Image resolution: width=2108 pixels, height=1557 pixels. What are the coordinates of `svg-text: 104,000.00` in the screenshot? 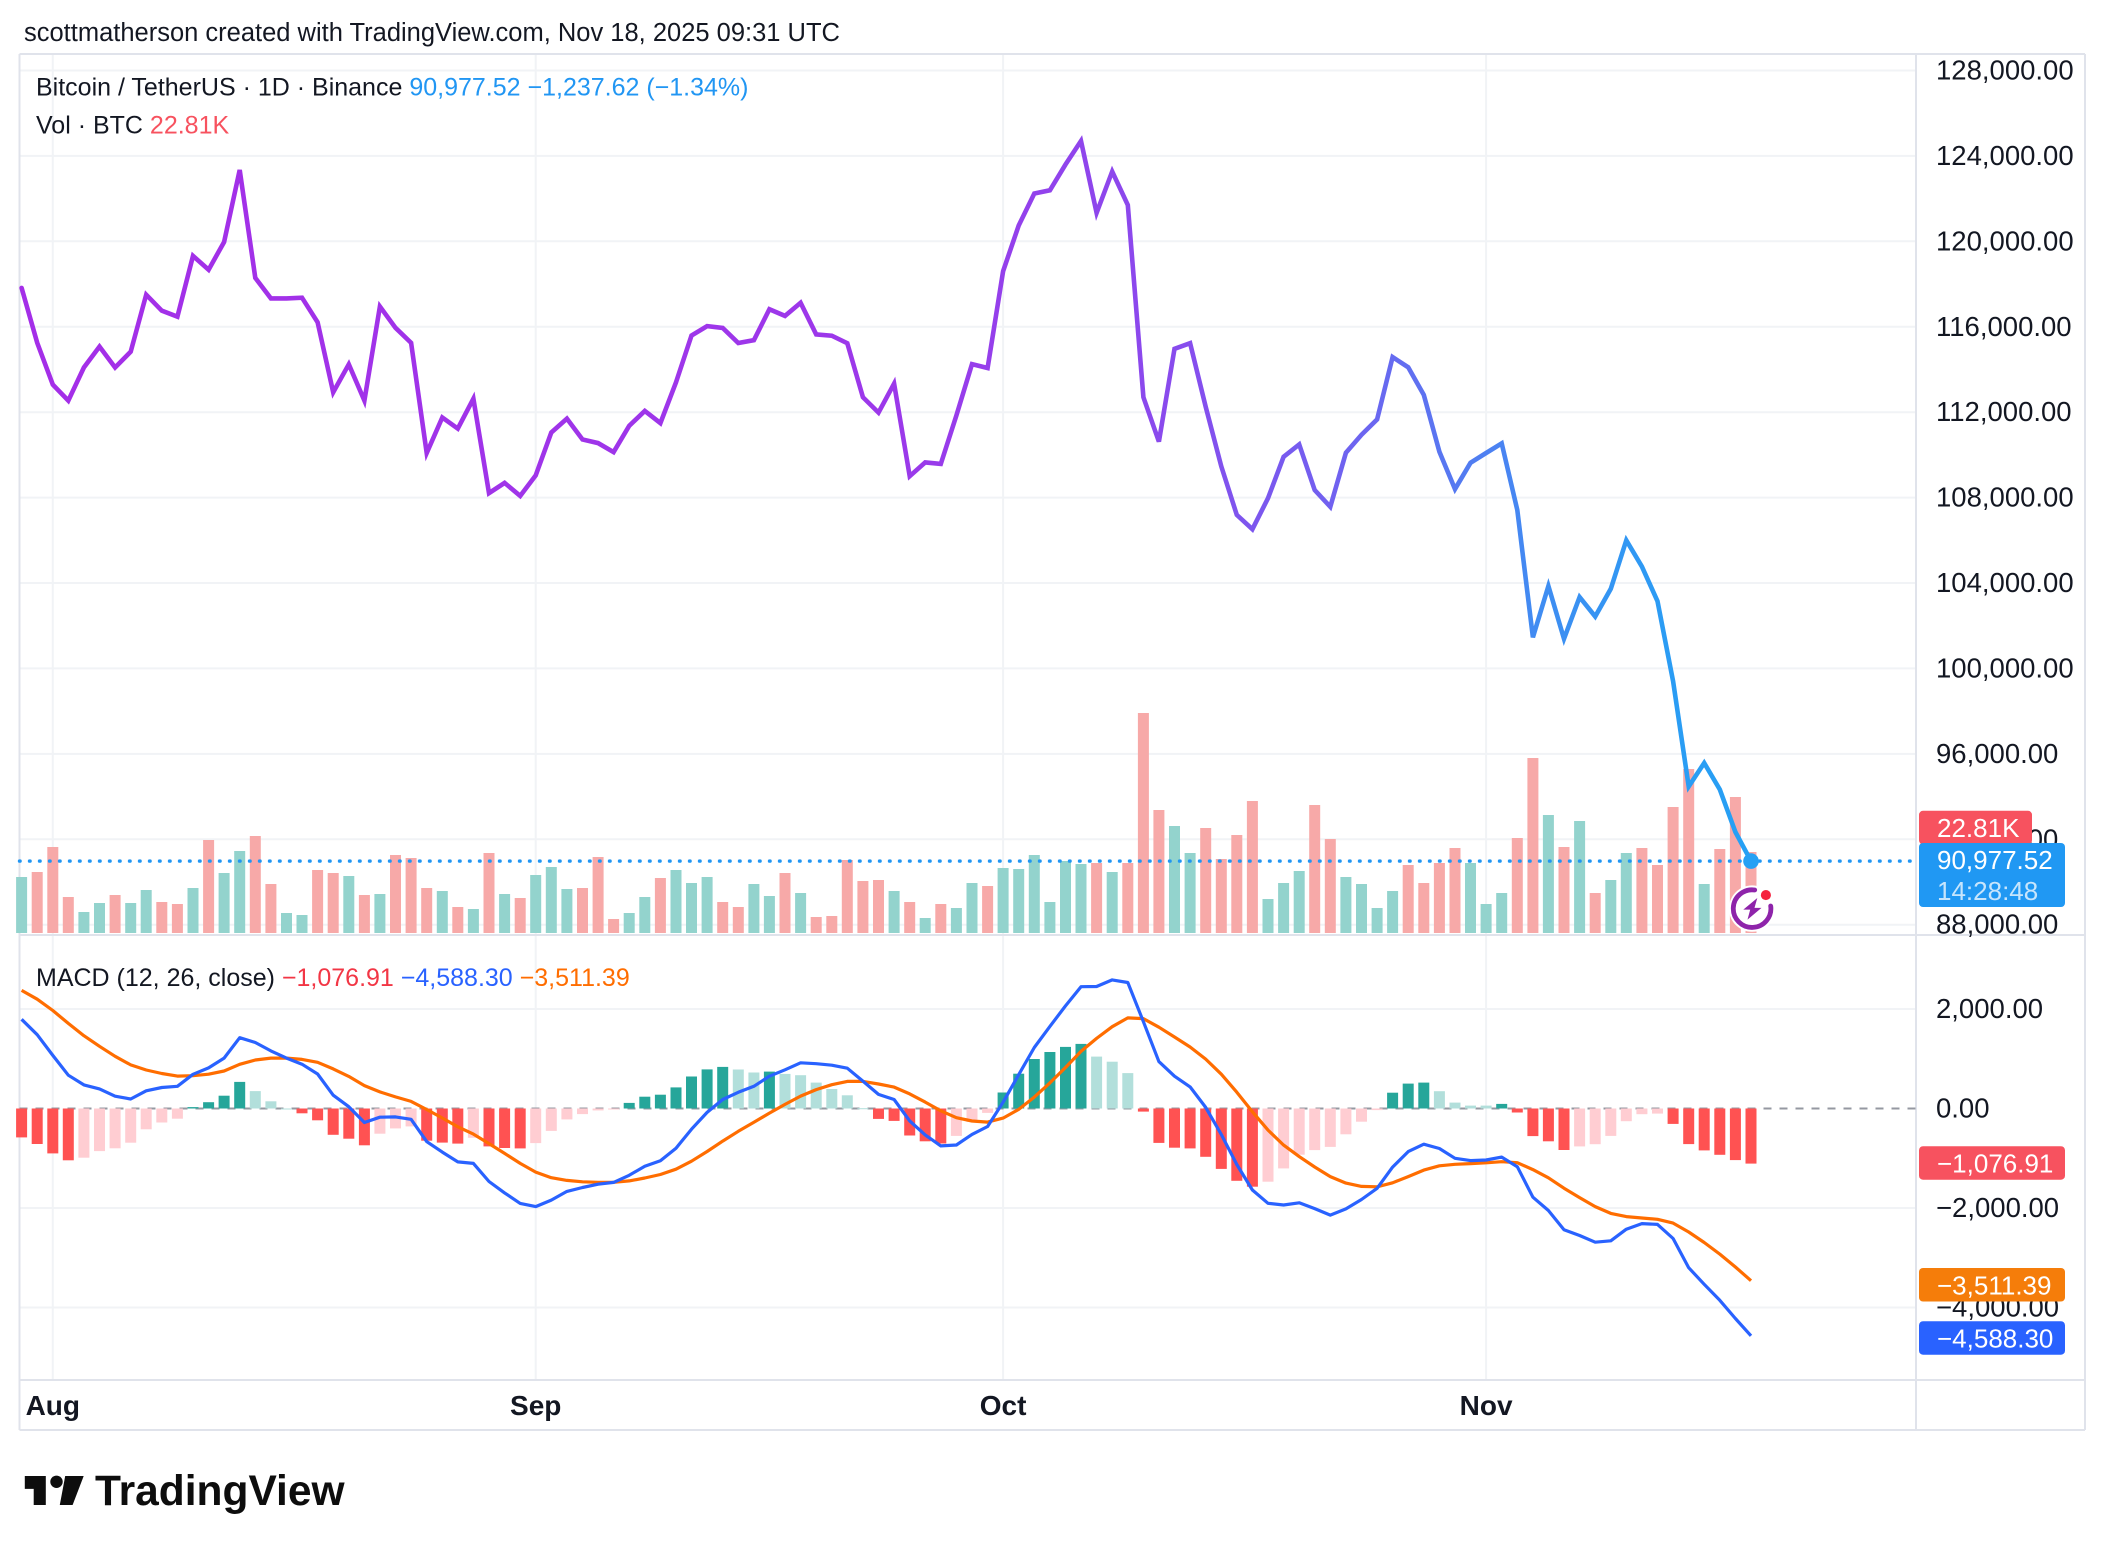 It's located at (2005, 582).